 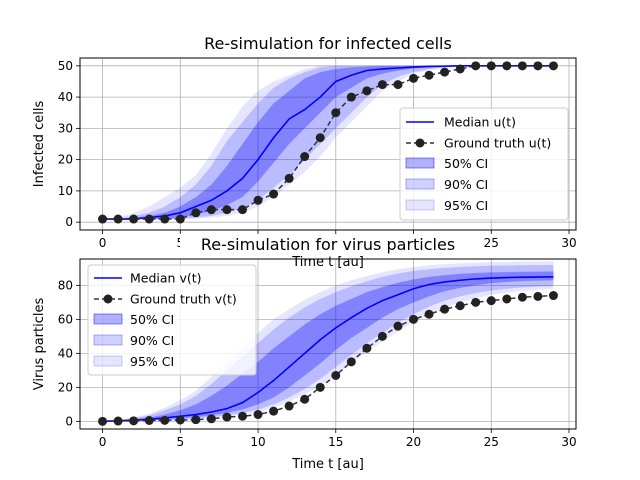 I want to click on virus-y-tick-label: 20, so click(x=65, y=387).